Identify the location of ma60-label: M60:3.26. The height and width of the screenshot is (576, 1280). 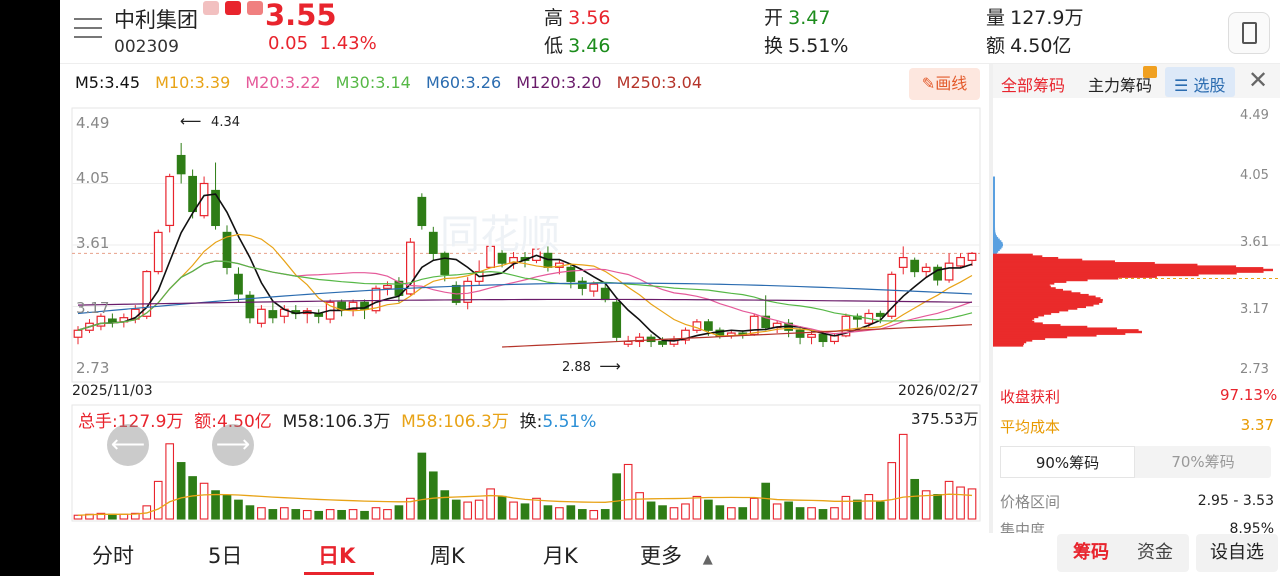
(463, 82).